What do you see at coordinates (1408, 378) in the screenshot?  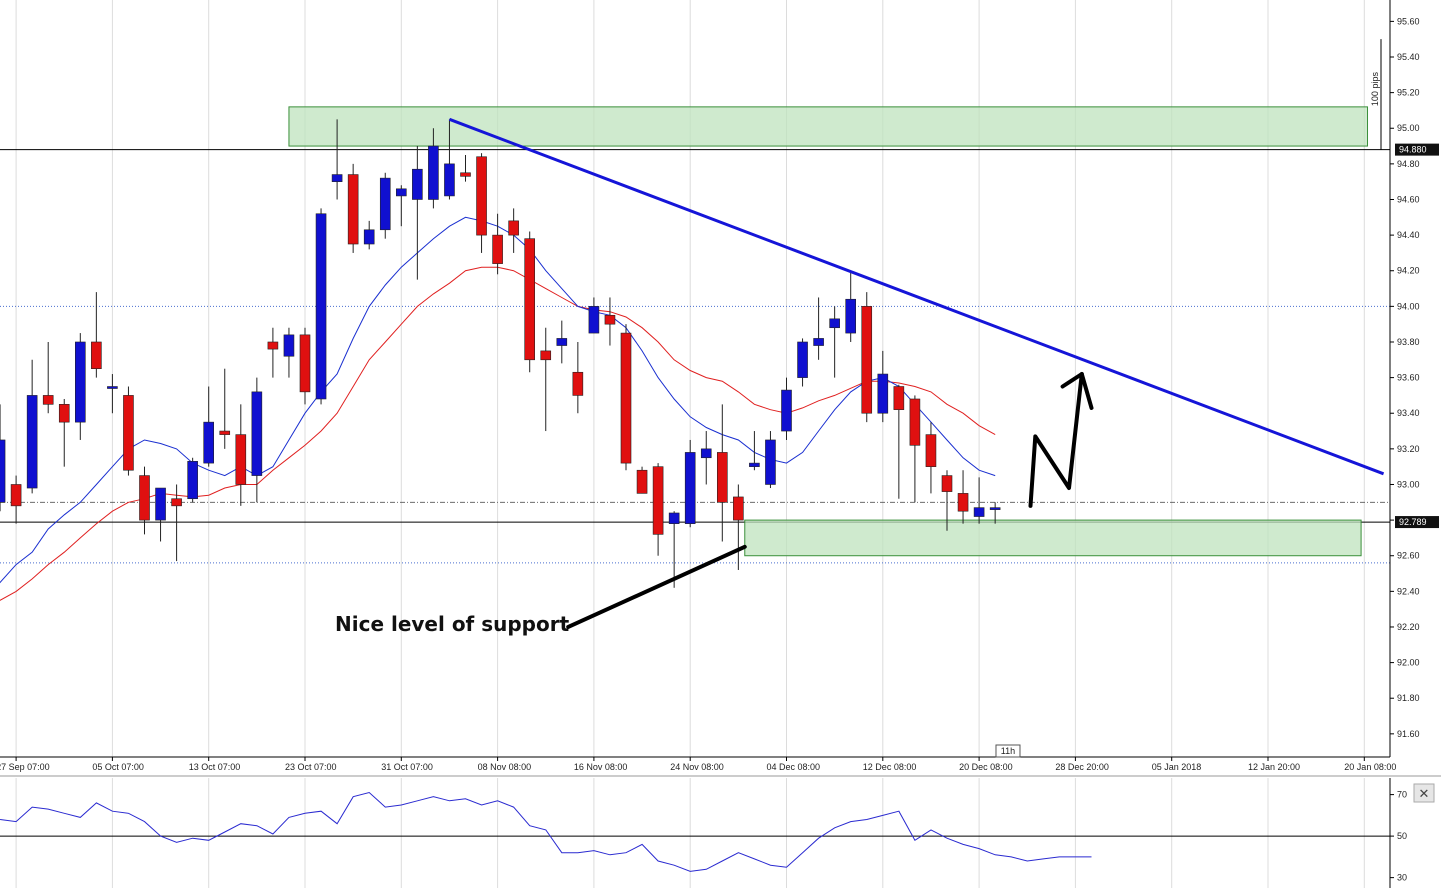 I see `price-tick-label: 93.60` at bounding box center [1408, 378].